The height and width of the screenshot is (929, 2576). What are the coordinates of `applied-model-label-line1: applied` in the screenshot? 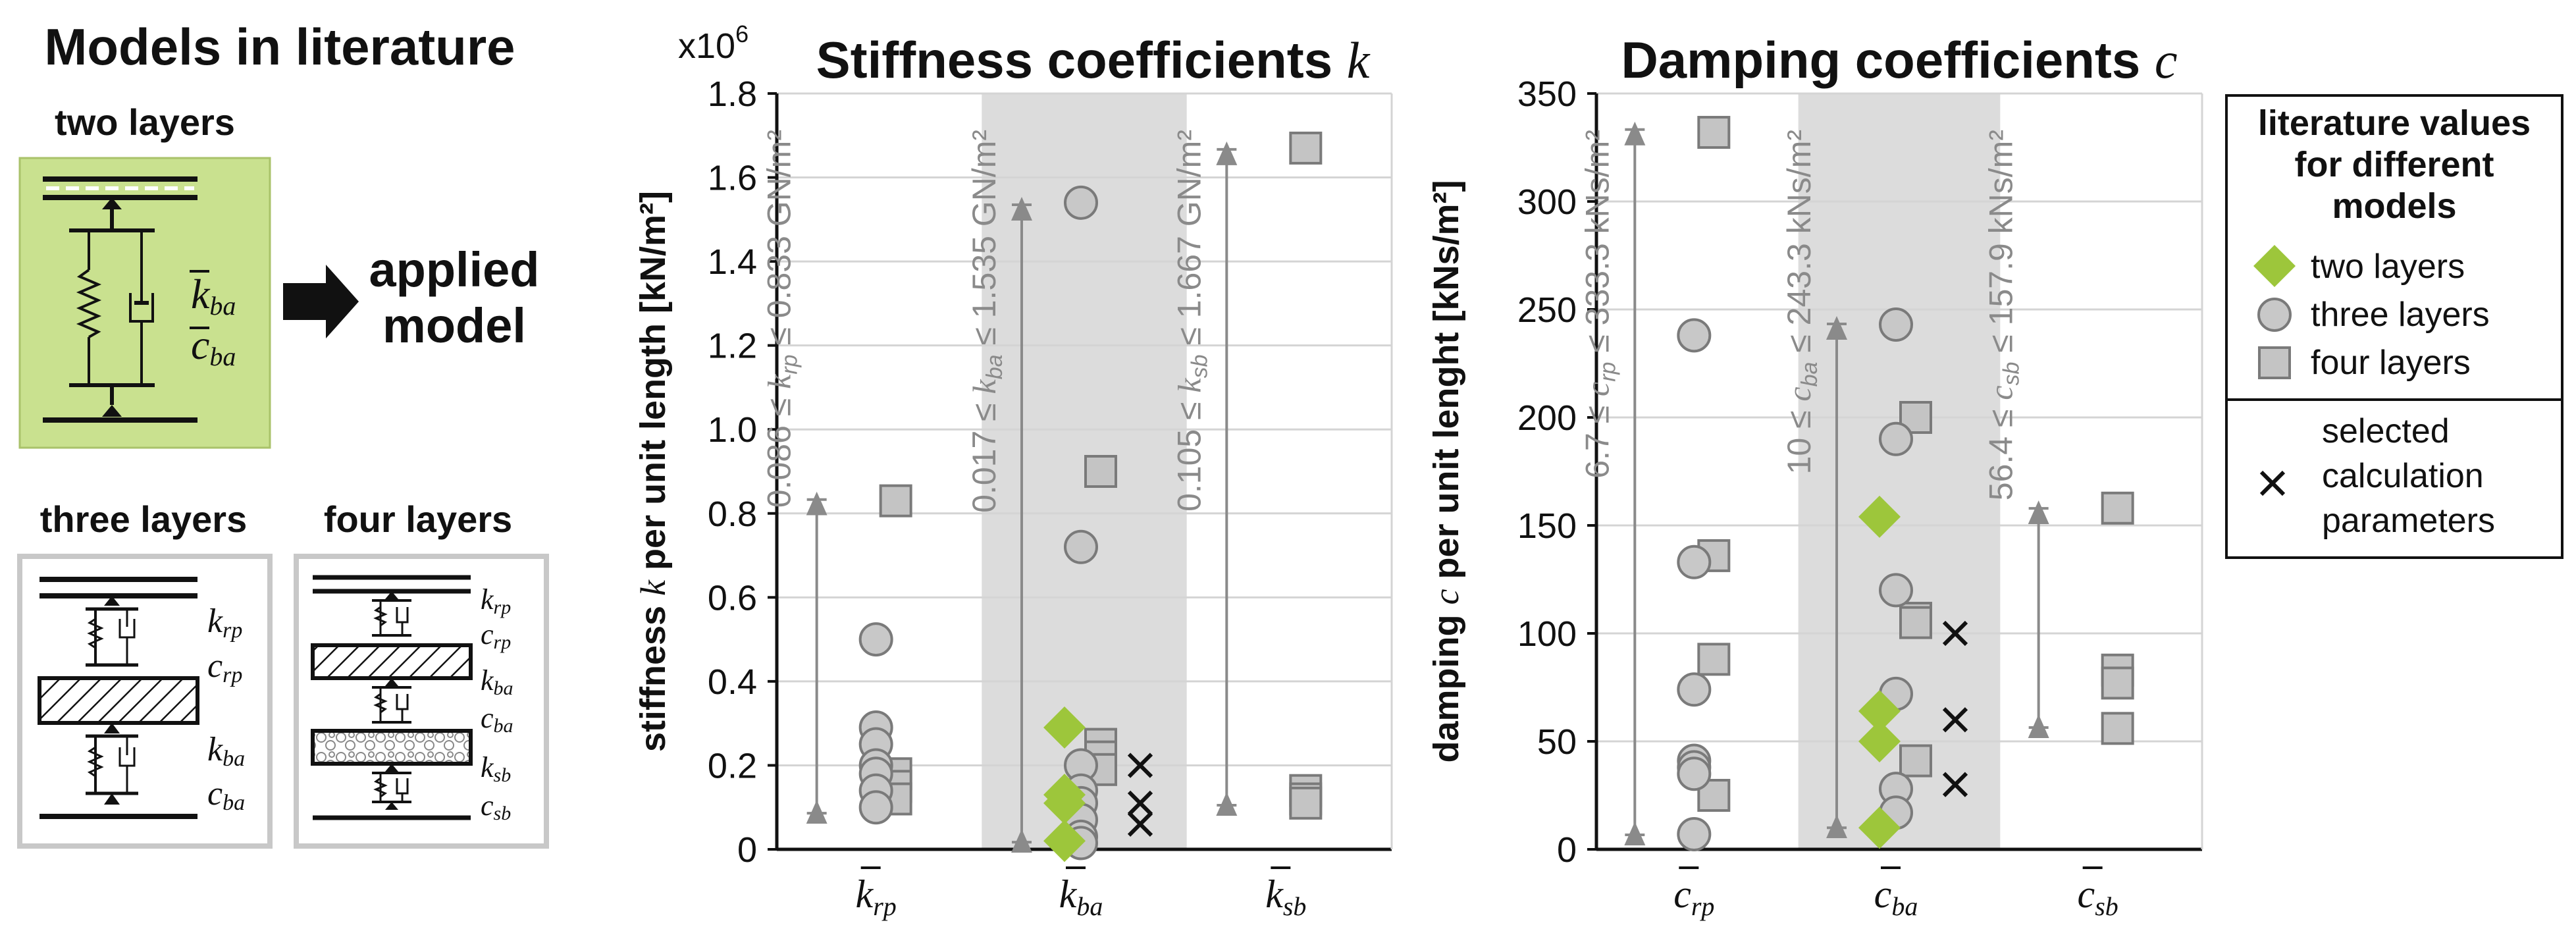 It's located at (454, 269).